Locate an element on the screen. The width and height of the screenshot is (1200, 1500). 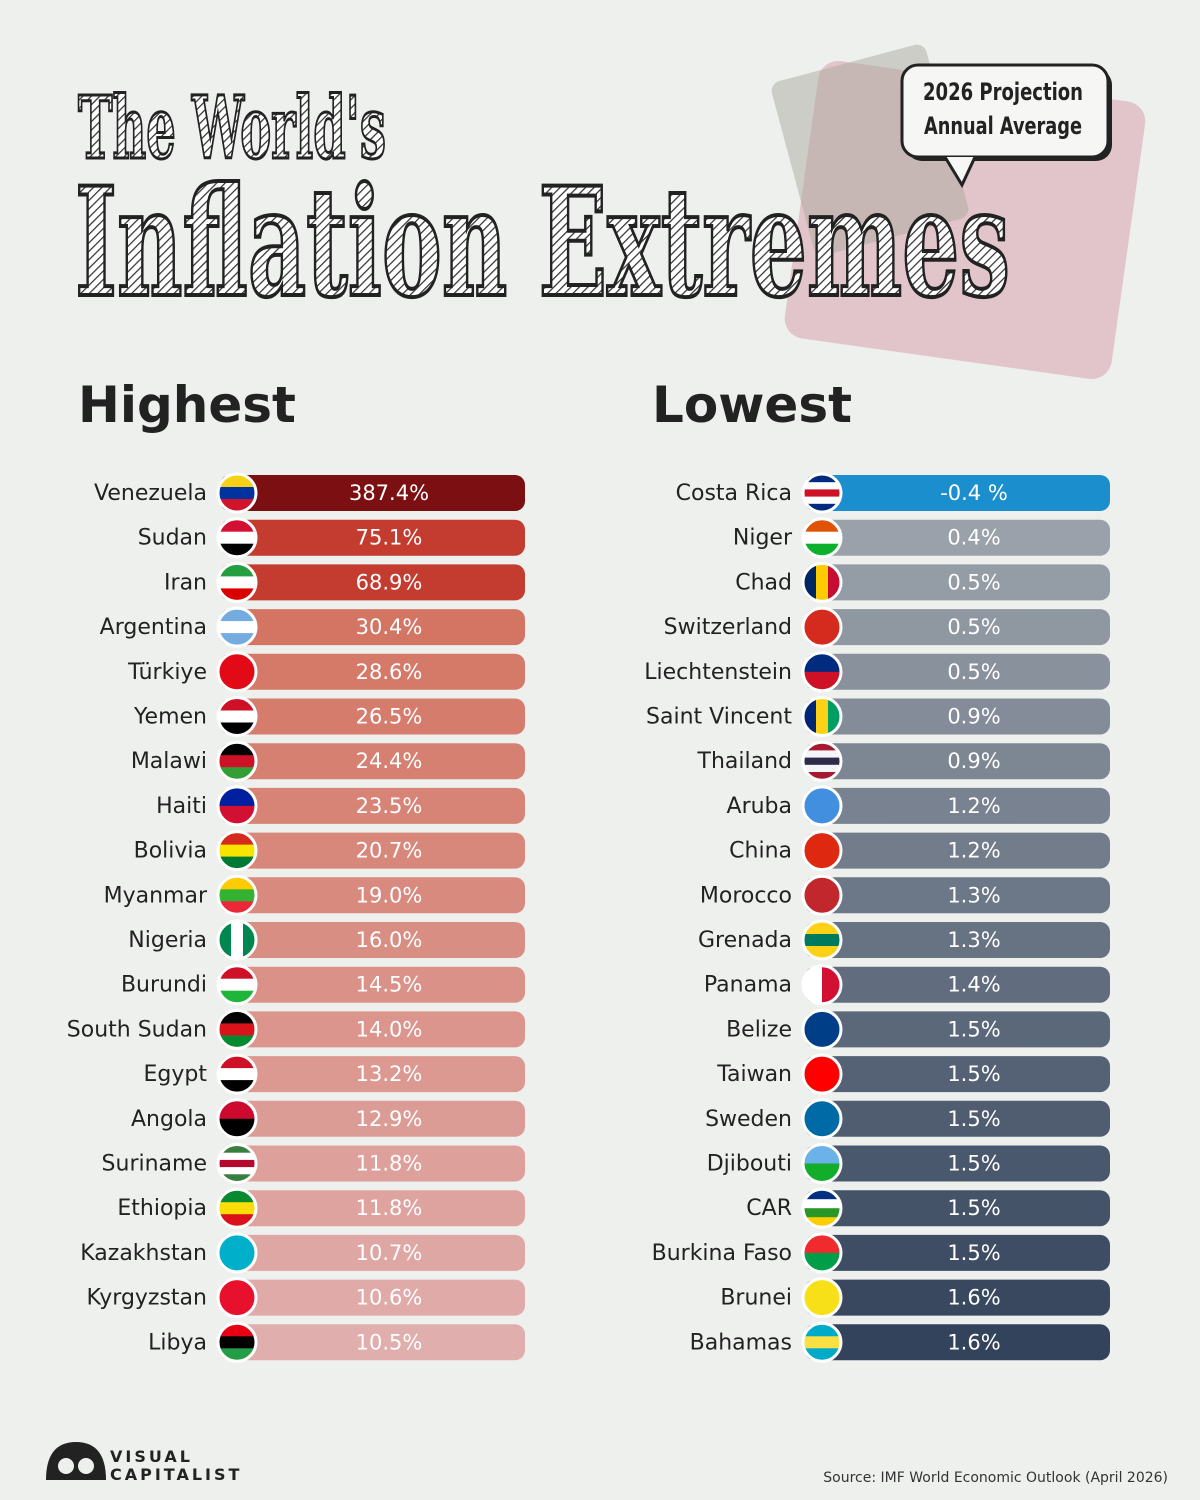
country: Morocco is located at coordinates (746, 895).